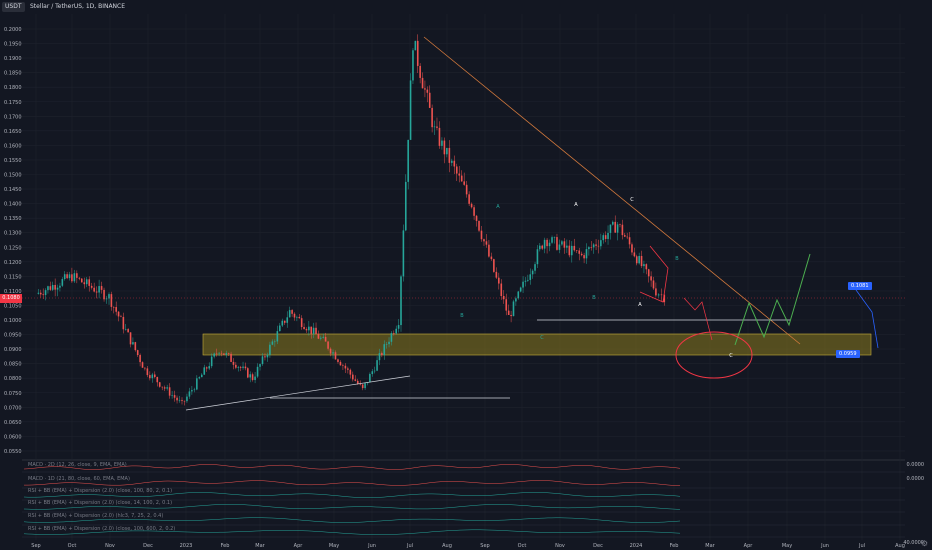 The width and height of the screenshot is (932, 550). Describe the element at coordinates (409, 546) in the screenshot. I see `time-tick-label: Jul` at that location.